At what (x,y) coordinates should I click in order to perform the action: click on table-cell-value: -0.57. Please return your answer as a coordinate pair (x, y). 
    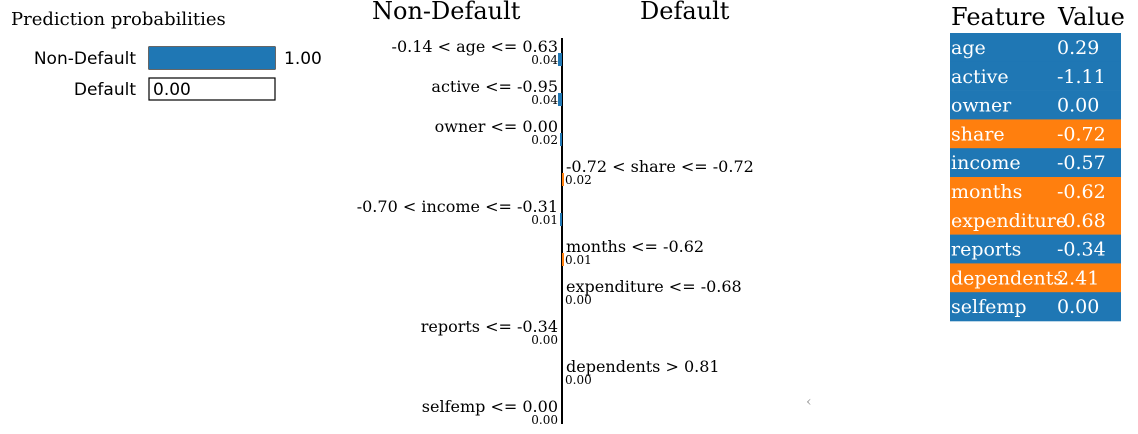
    Looking at the image, I should click on (1081, 163).